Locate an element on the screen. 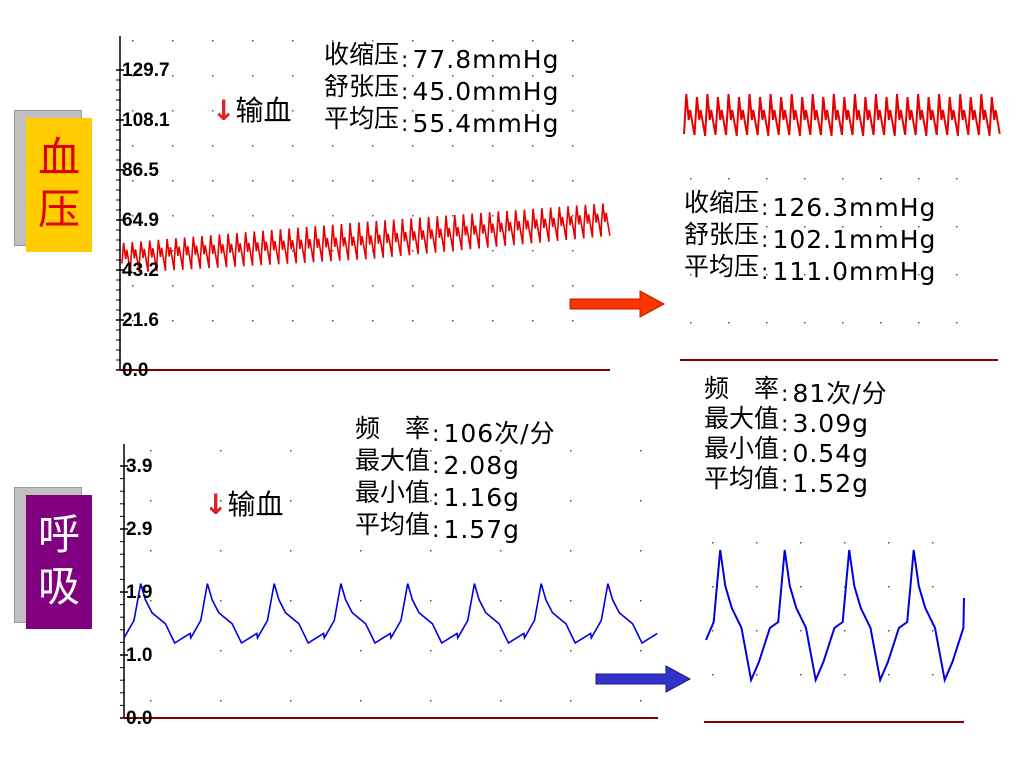  bp-series-line is located at coordinates (366, 238).